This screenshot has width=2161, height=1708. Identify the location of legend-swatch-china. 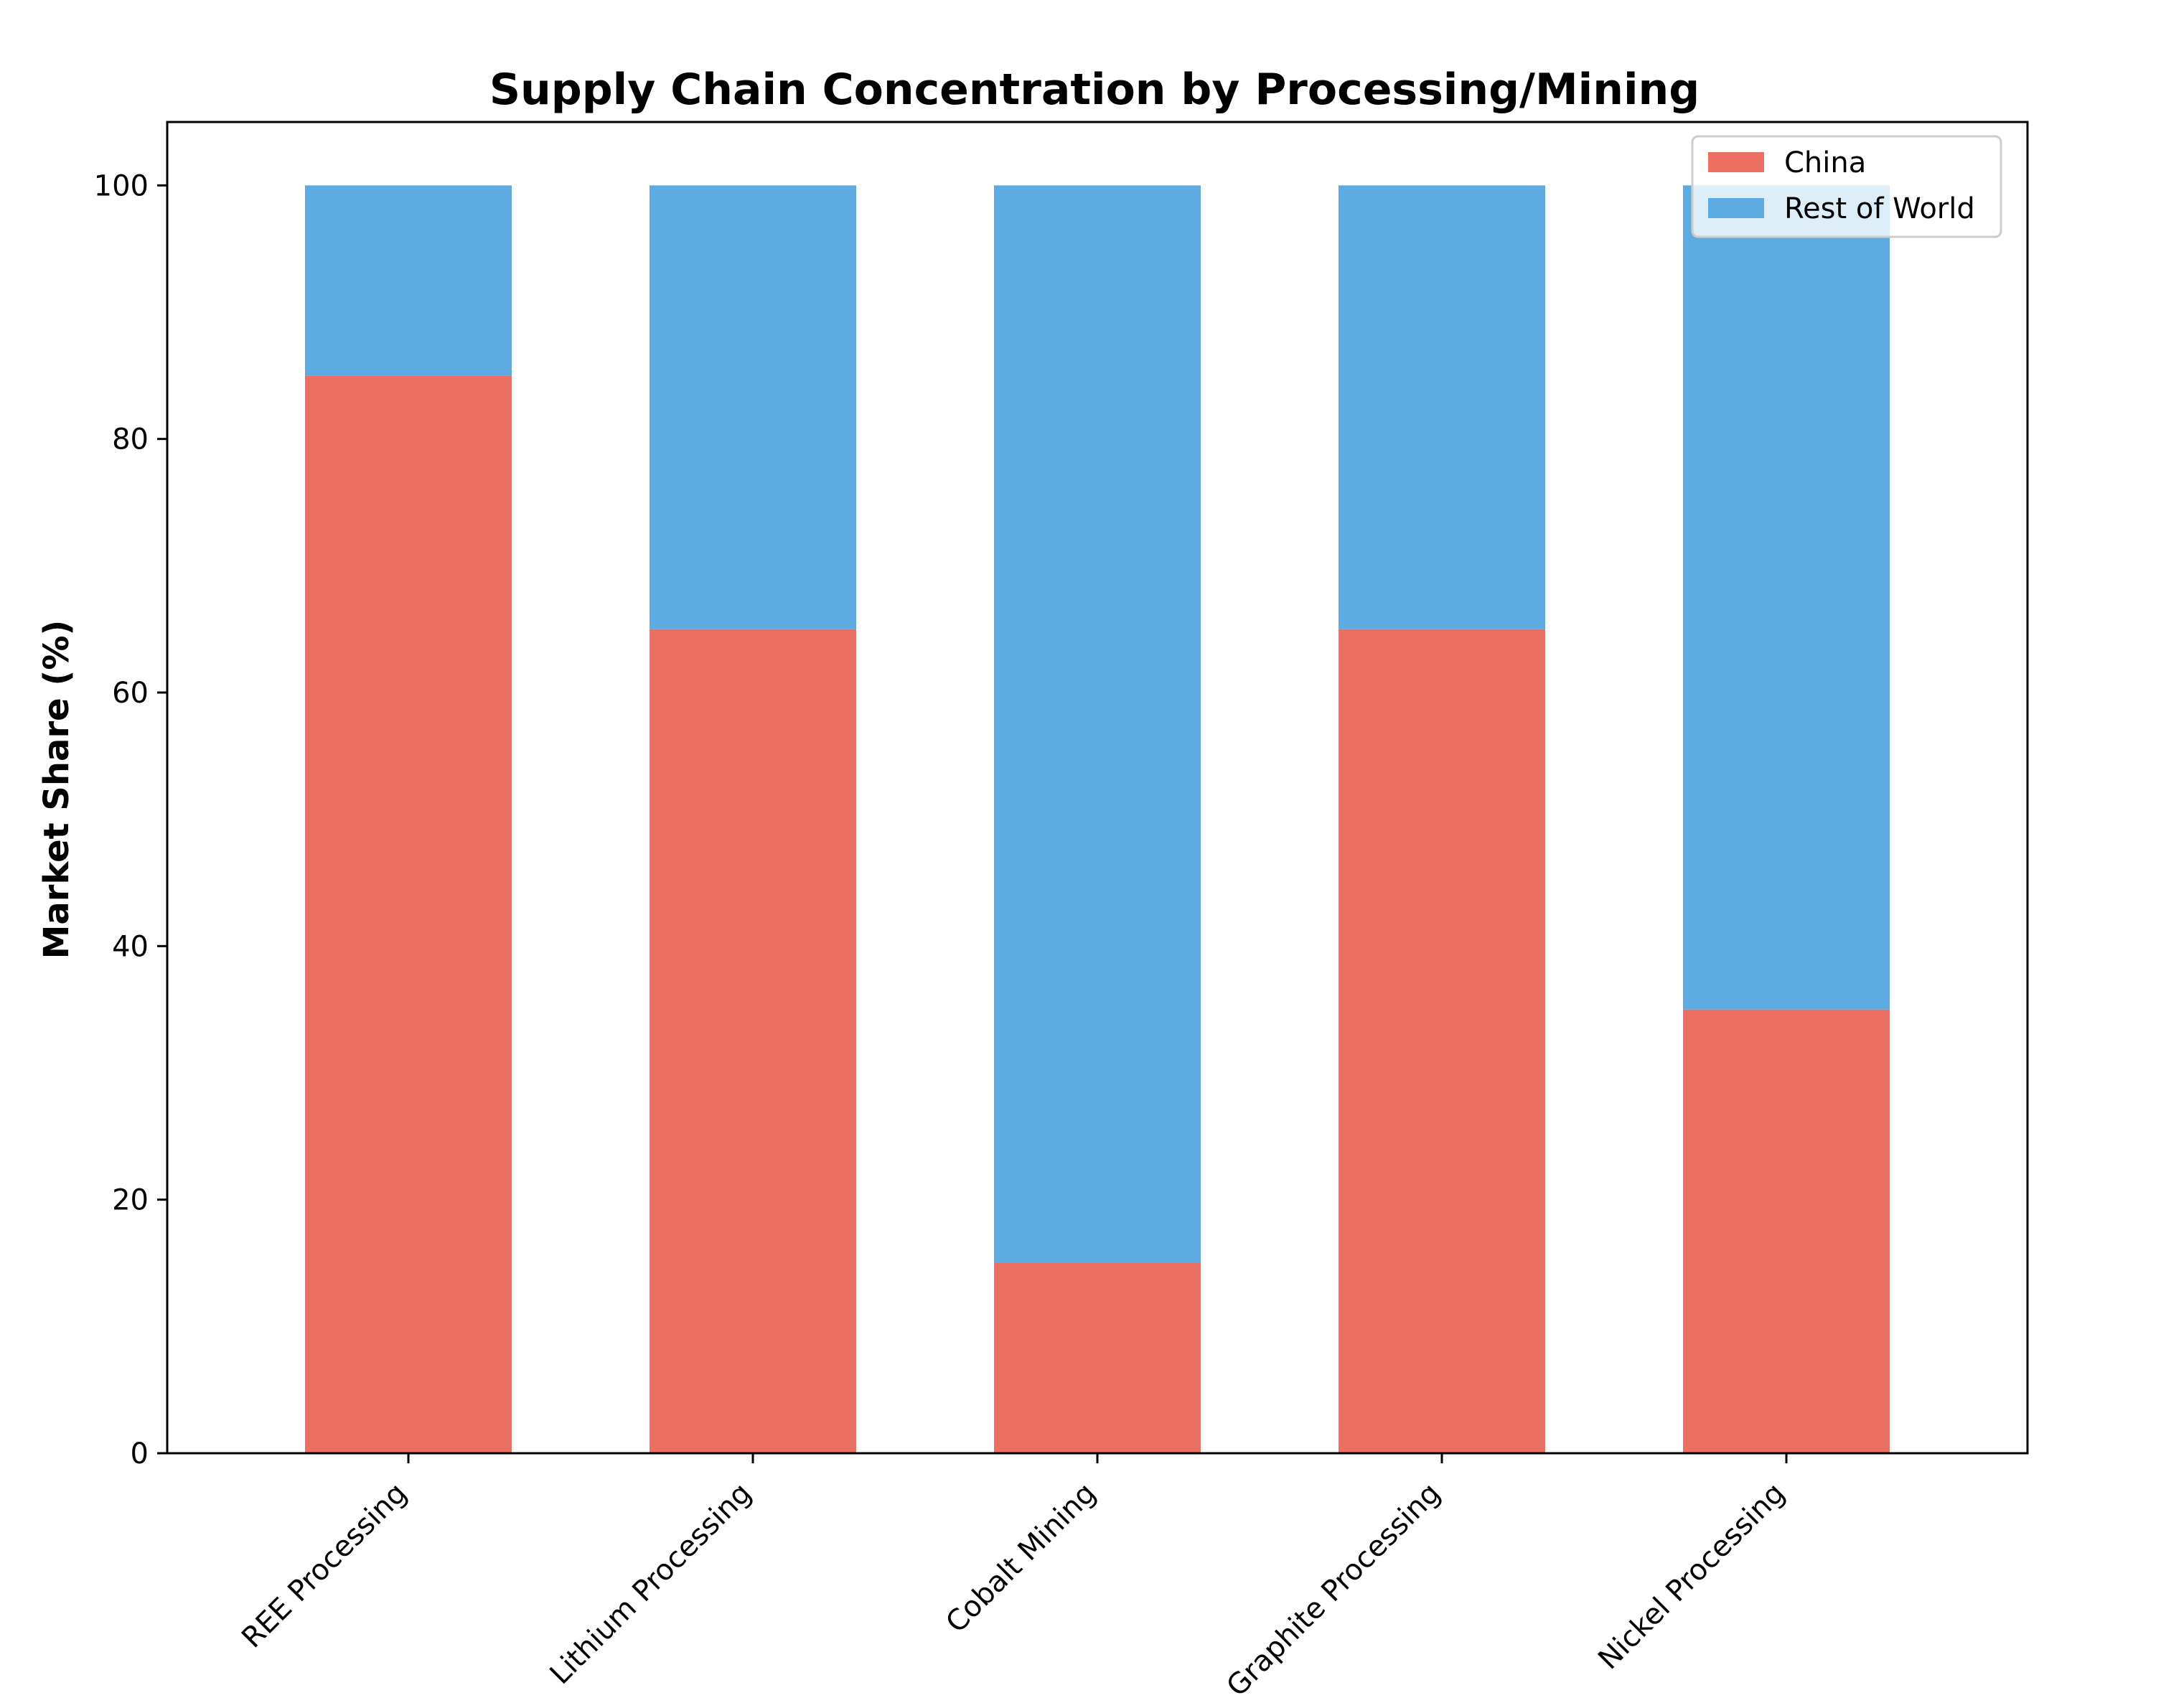
(1736, 162).